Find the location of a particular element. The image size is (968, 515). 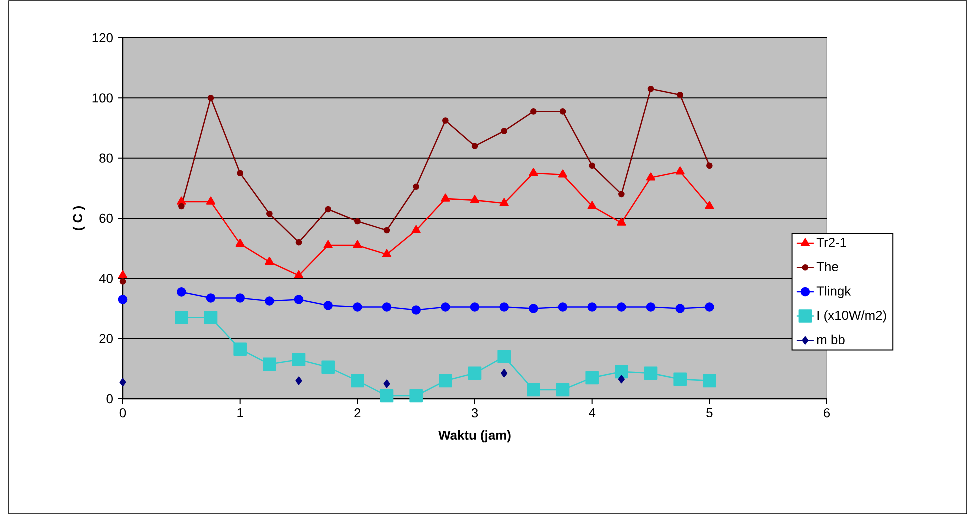

y-tick-label: 60 is located at coordinates (106, 219).